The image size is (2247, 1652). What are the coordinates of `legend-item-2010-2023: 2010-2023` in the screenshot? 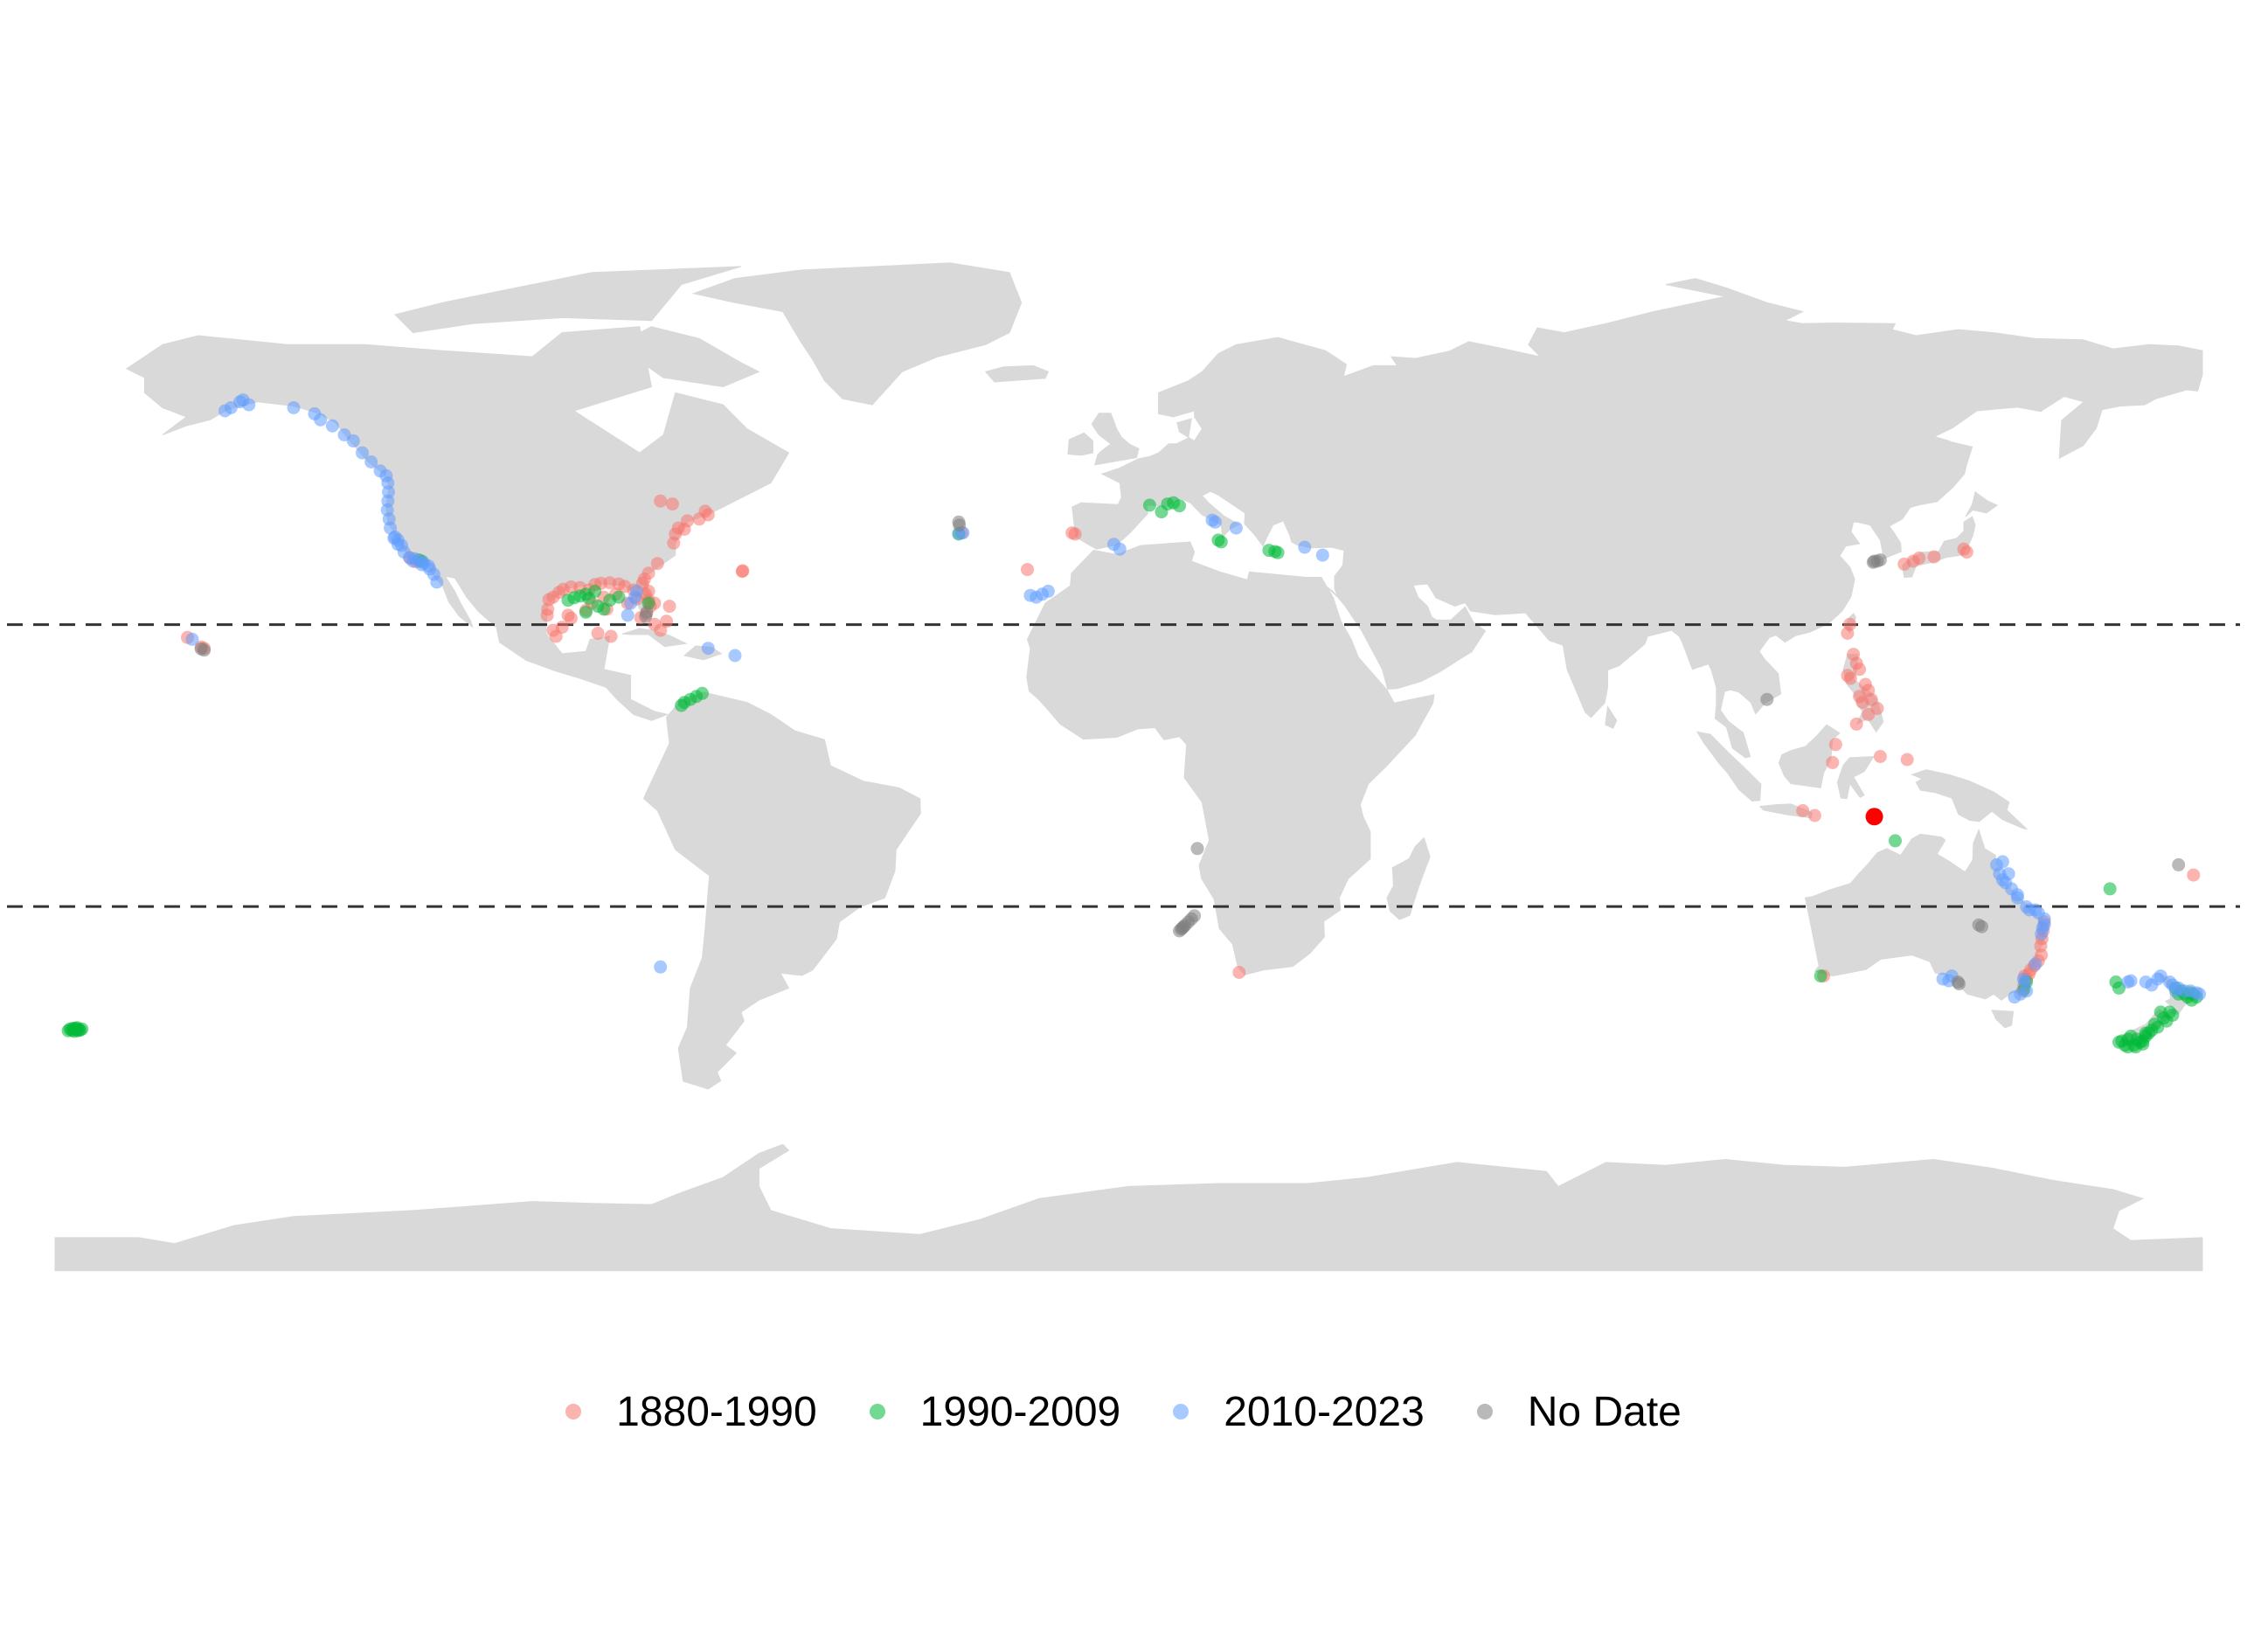 It's located at (1299, 1412).